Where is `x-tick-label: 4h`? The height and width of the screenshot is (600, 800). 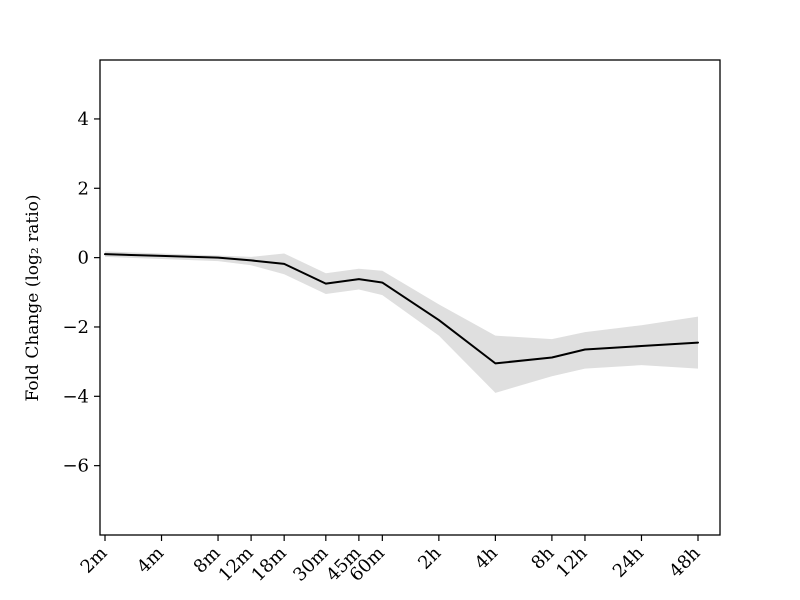
x-tick-label: 4h is located at coordinates (486, 557).